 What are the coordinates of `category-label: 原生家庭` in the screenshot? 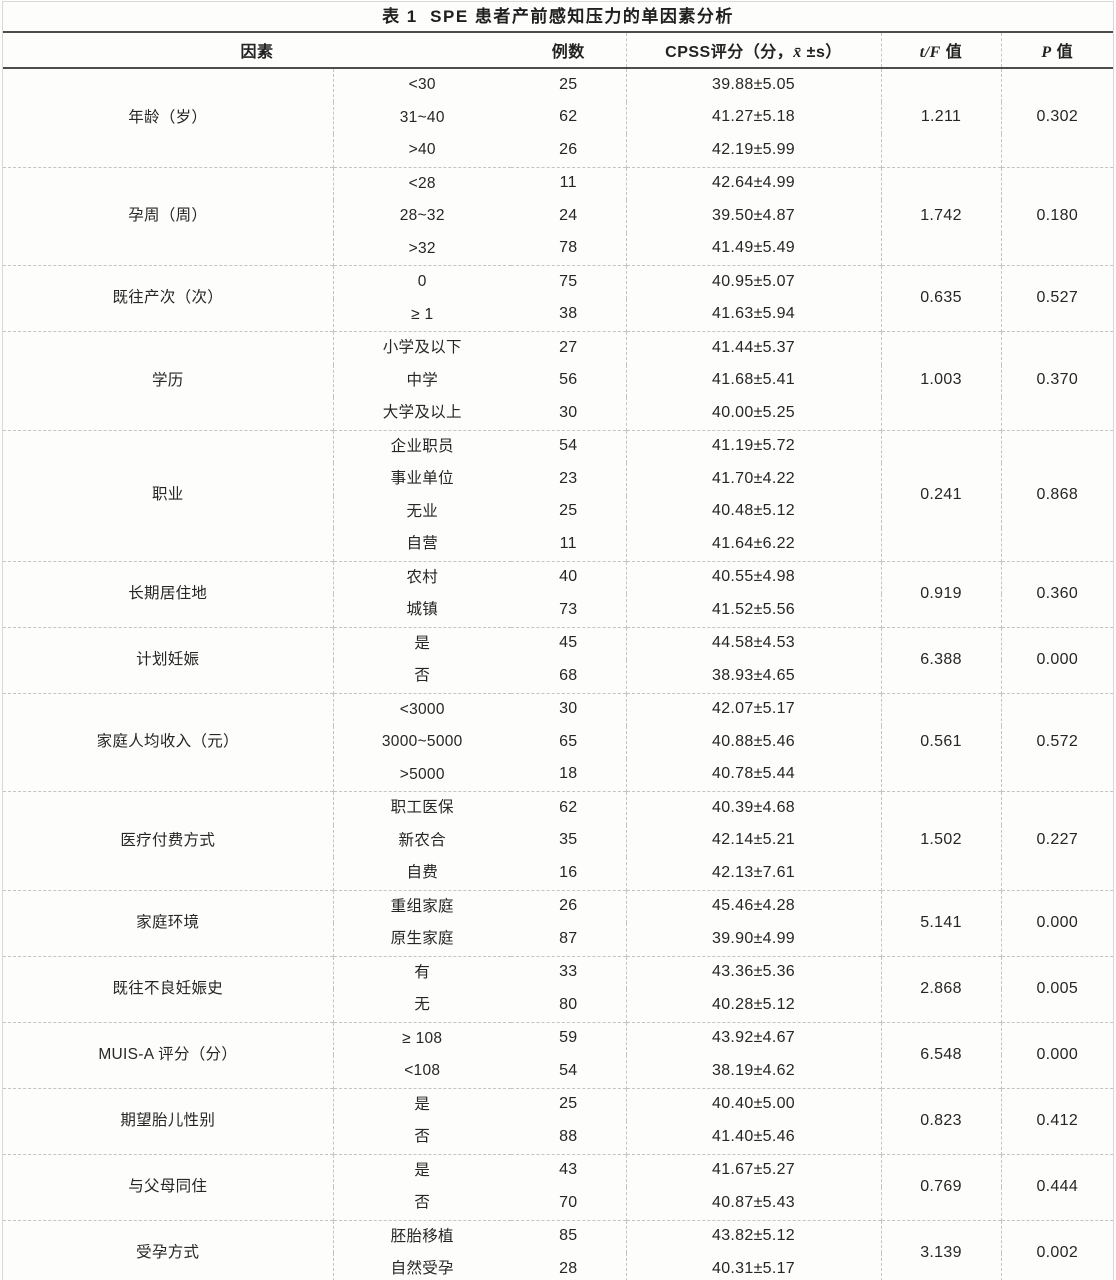 It's located at (422, 939).